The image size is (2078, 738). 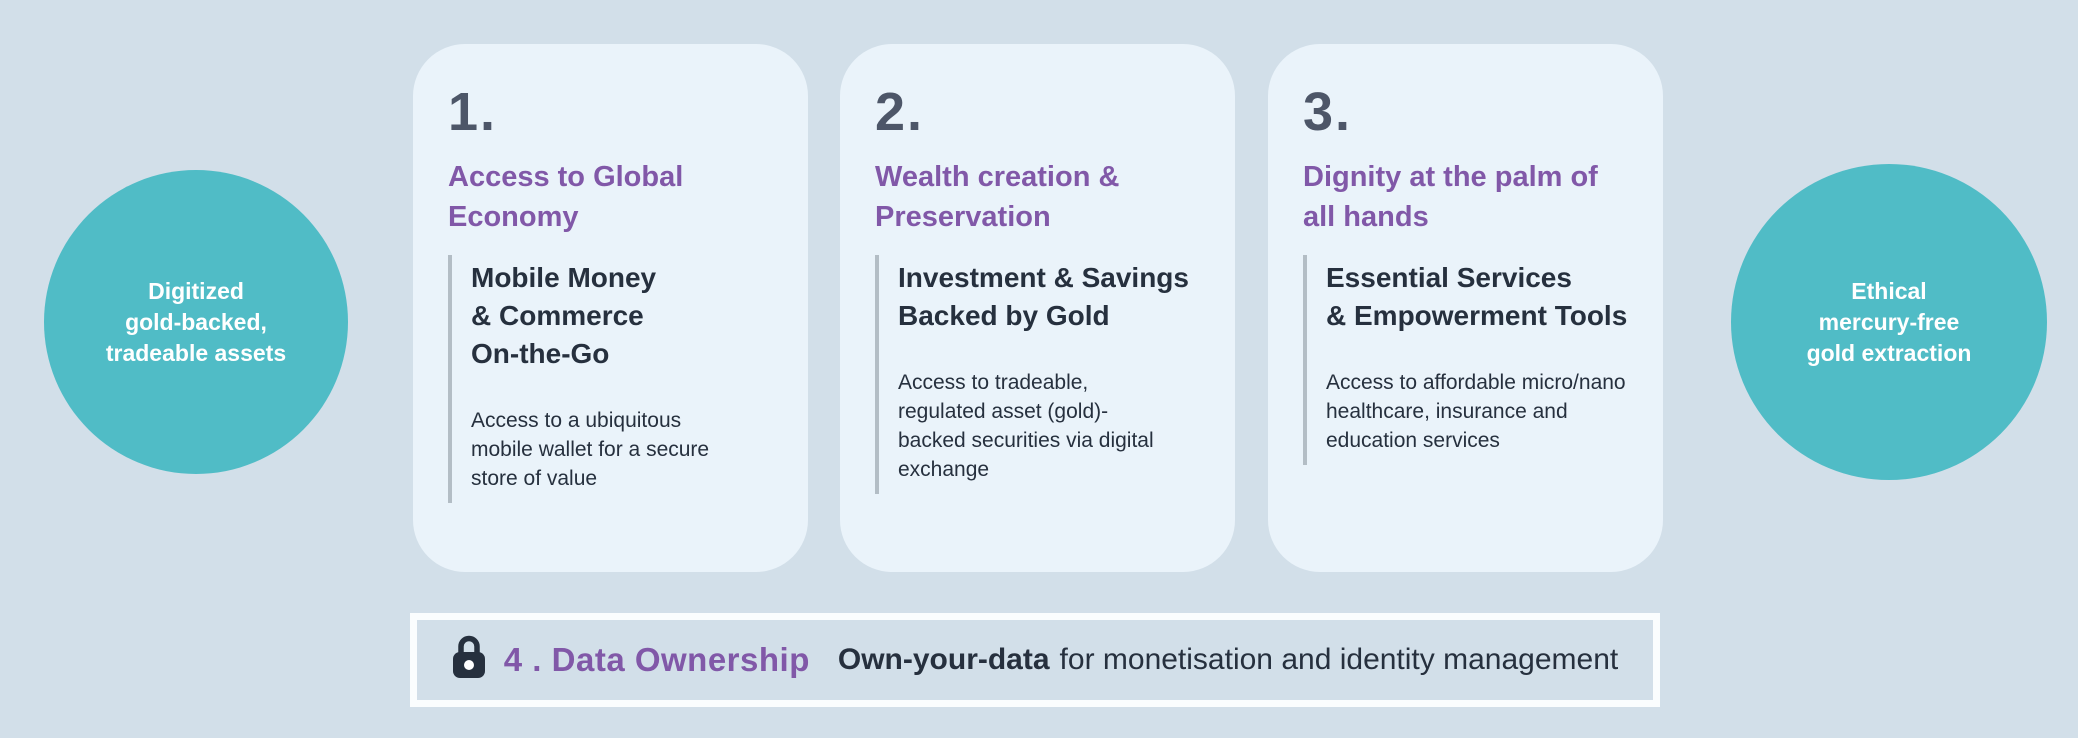 What do you see at coordinates (469, 659) in the screenshot?
I see `lock-icon` at bounding box center [469, 659].